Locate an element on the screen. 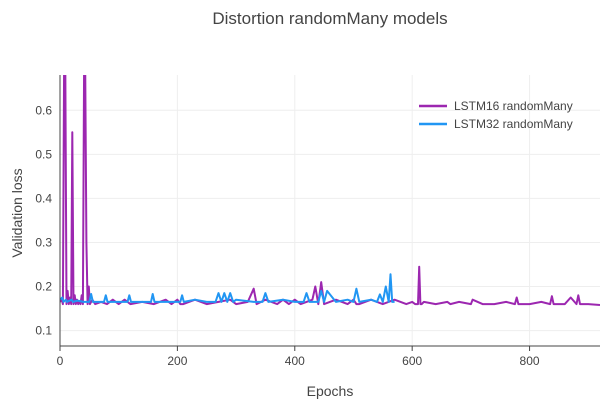 Image resolution: width=615 pixels, height=400 pixels. y-tick-label: 0.1 is located at coordinates (43, 331).